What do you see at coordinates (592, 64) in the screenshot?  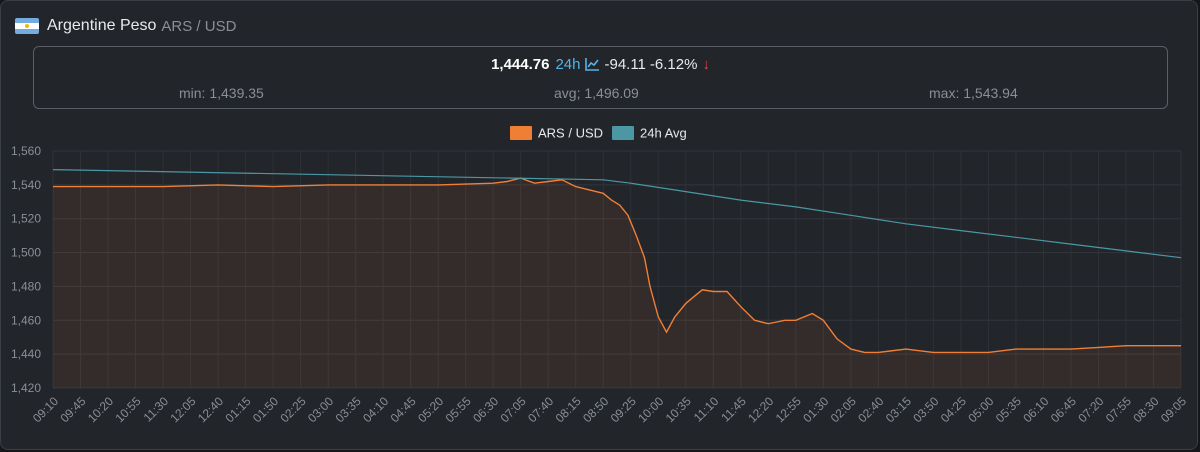 I see `chart-line-icon` at bounding box center [592, 64].